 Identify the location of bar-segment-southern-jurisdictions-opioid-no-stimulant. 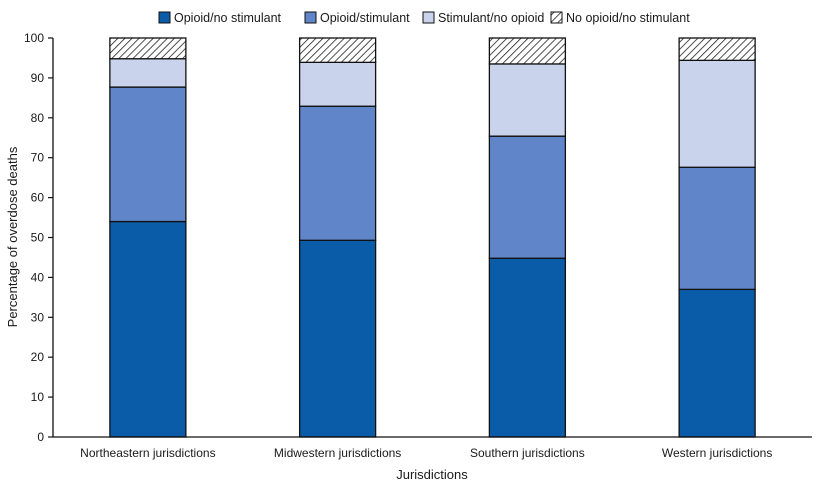
(527, 347).